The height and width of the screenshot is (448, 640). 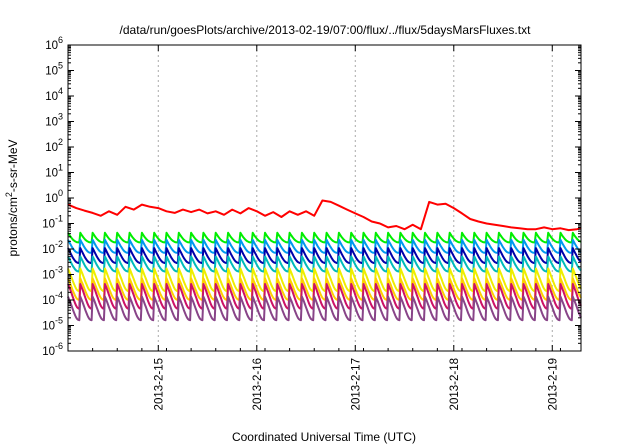 I want to click on y-tick-label: 10⁻³, so click(x=52, y=273).